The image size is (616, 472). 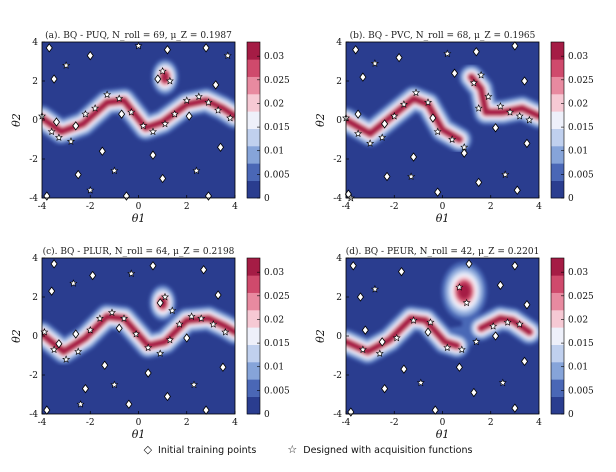 What do you see at coordinates (442, 313) in the screenshot?
I see `density-field` at bounding box center [442, 313].